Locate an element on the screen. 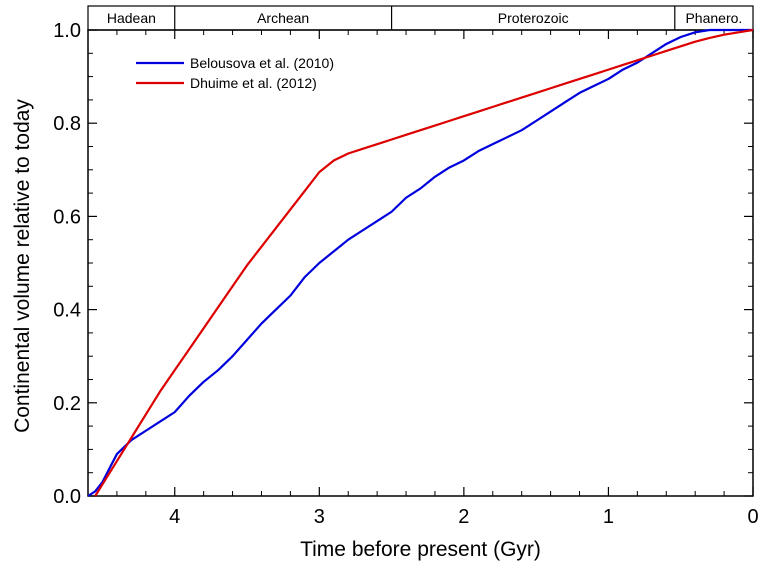 The height and width of the screenshot is (568, 761). y-tick-label: 0.8 is located at coordinates (67, 124).